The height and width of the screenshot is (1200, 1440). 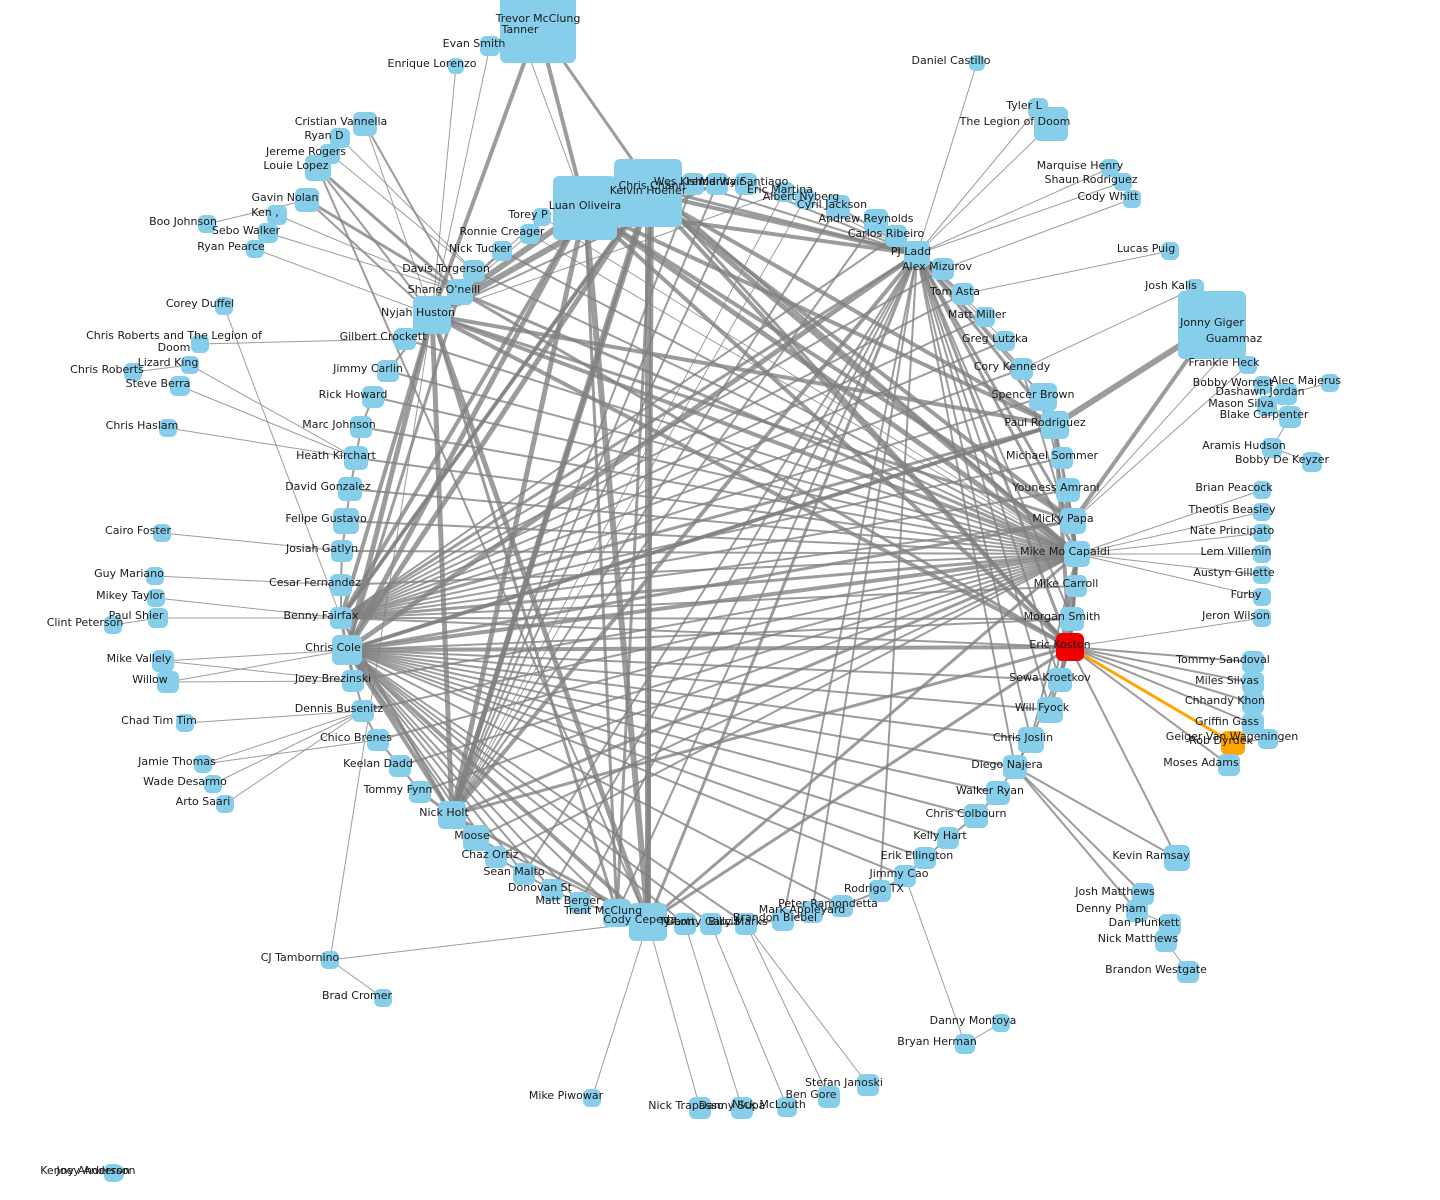 What do you see at coordinates (1286, 394) in the screenshot?
I see `graph-node-dashawn-jordan` at bounding box center [1286, 394].